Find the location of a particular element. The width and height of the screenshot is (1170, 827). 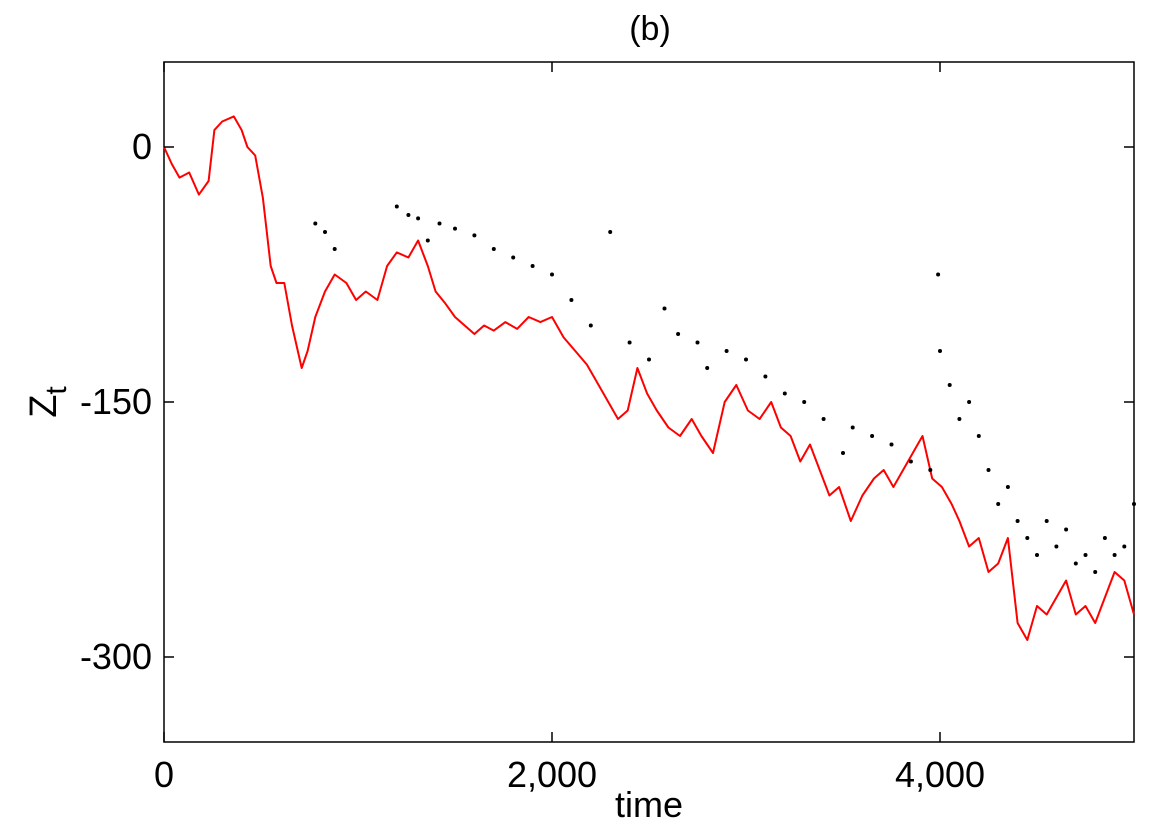

x-tick-label: 4,000 is located at coordinates (940, 774).